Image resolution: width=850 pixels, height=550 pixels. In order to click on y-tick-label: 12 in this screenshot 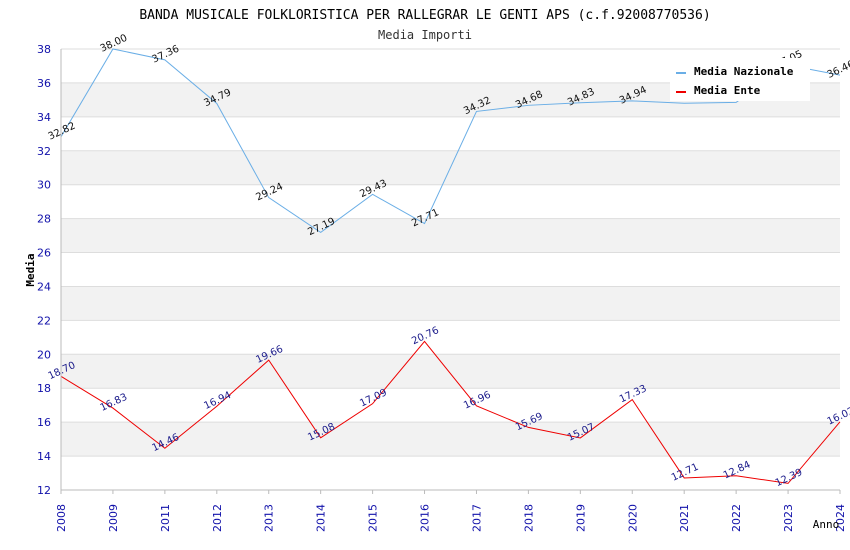, I will do `click(44, 490)`.